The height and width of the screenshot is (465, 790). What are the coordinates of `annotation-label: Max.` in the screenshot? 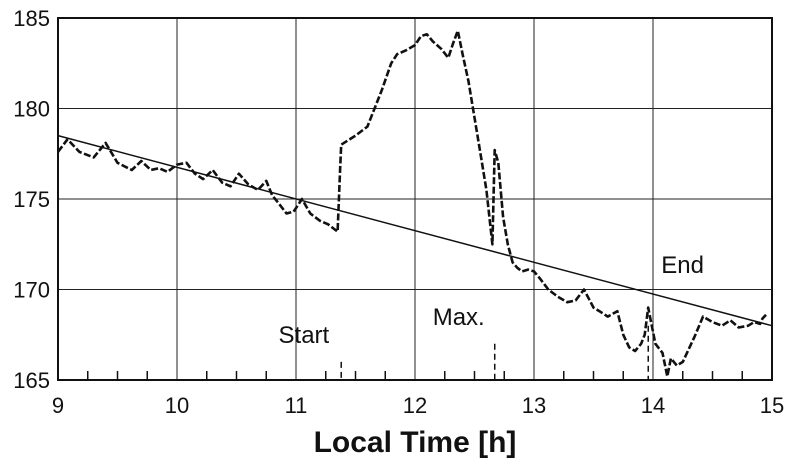 It's located at (459, 317).